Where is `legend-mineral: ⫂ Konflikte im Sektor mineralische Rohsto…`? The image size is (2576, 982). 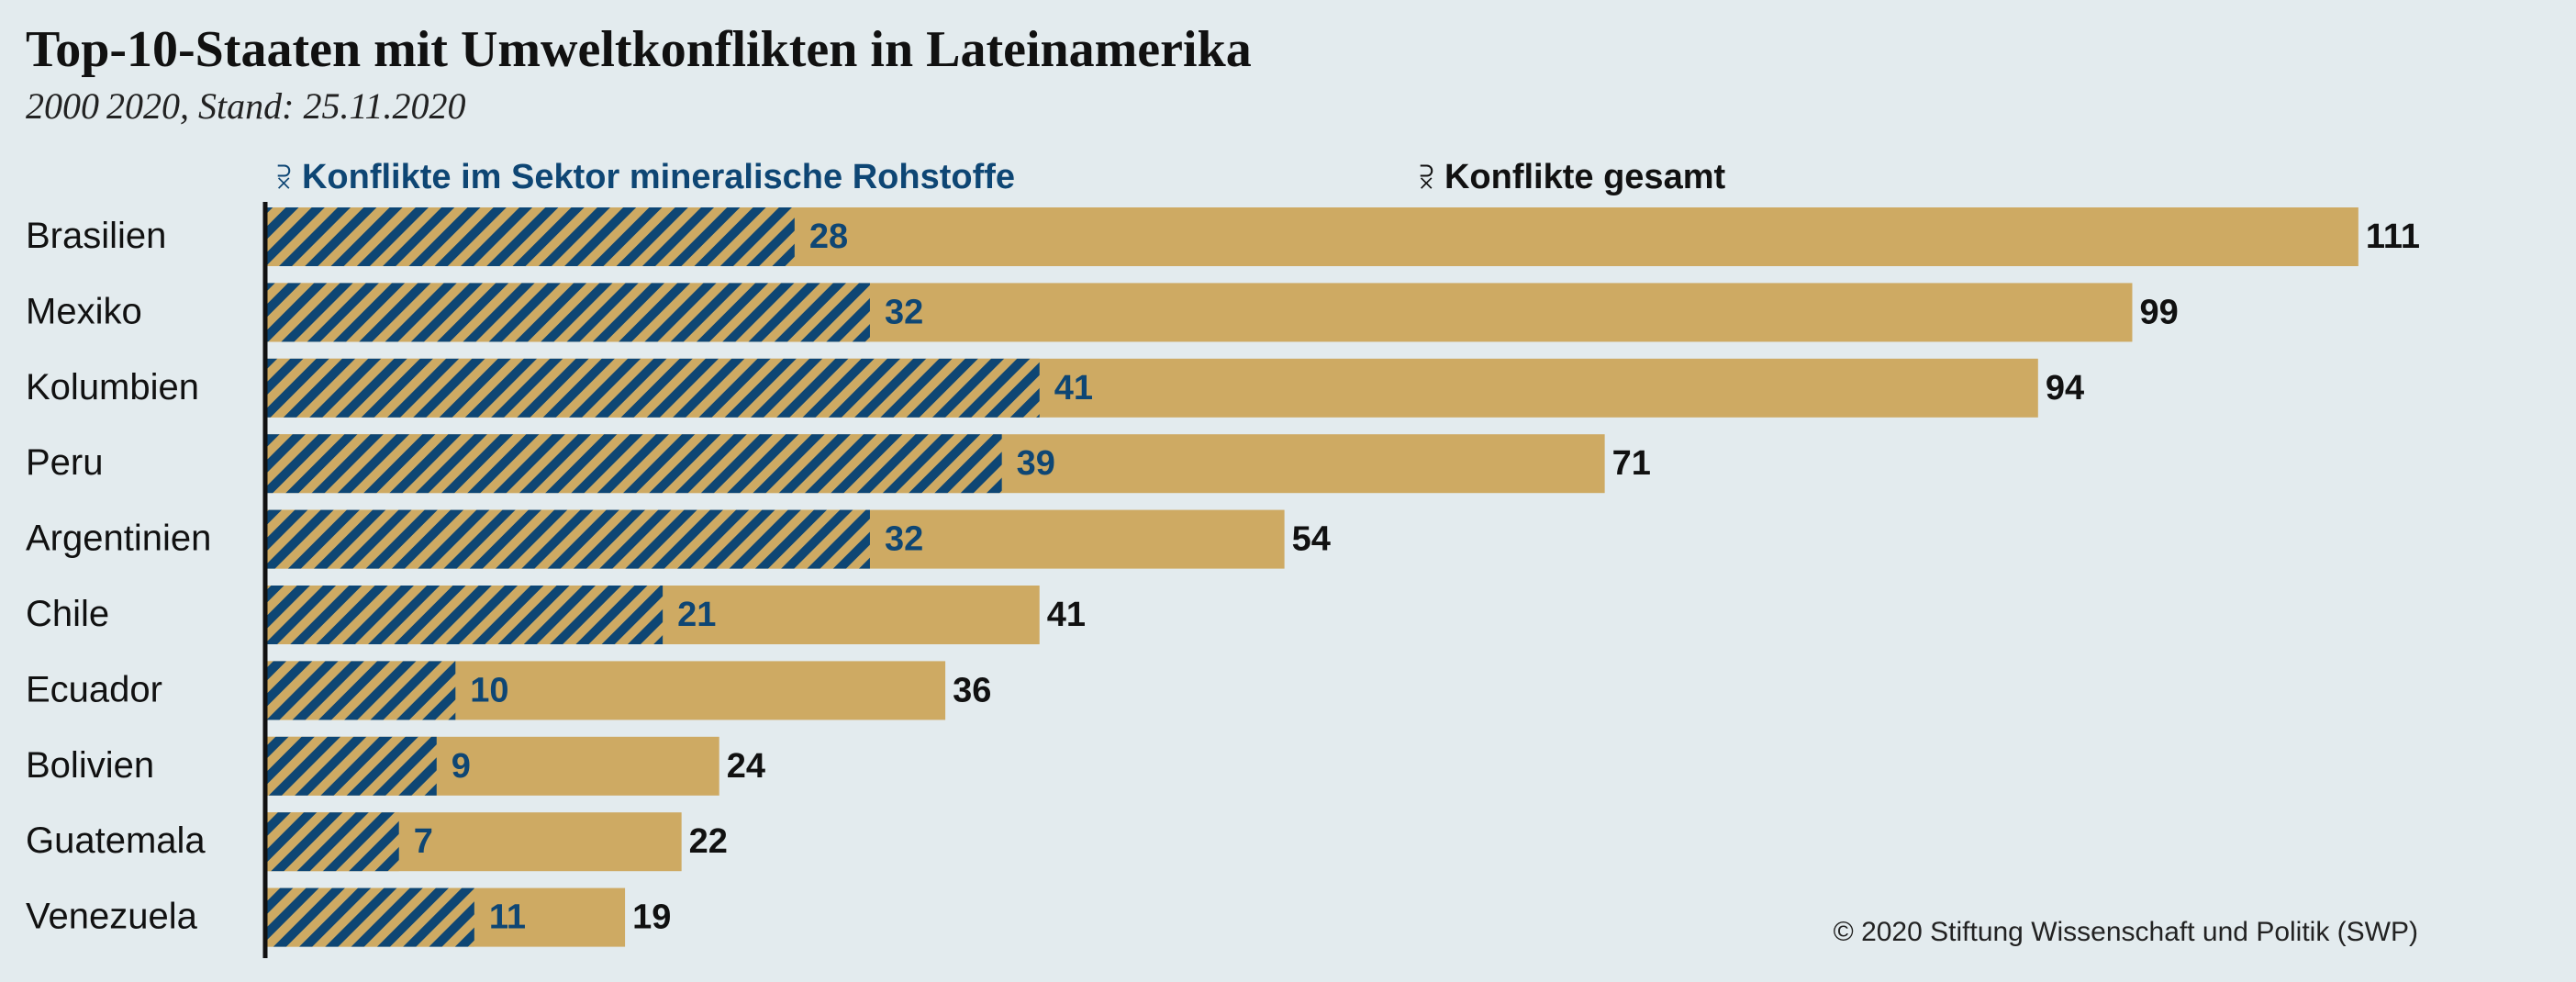
legend-mineral: ⫂ Konflikte im Sektor mineralische Rohsto… is located at coordinates (646, 178).